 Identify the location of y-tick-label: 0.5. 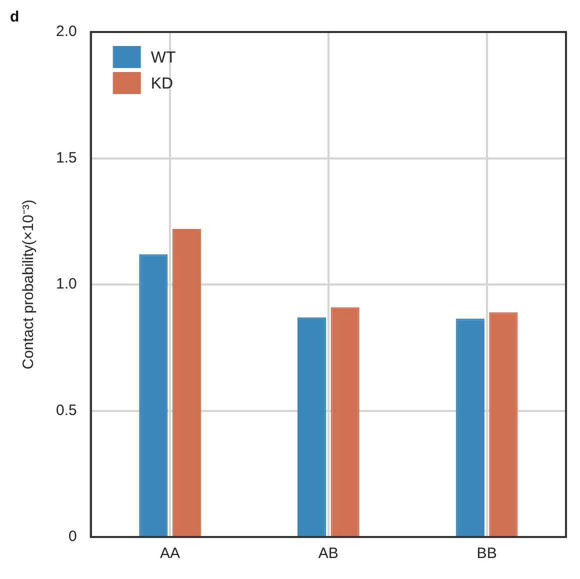
(66, 410).